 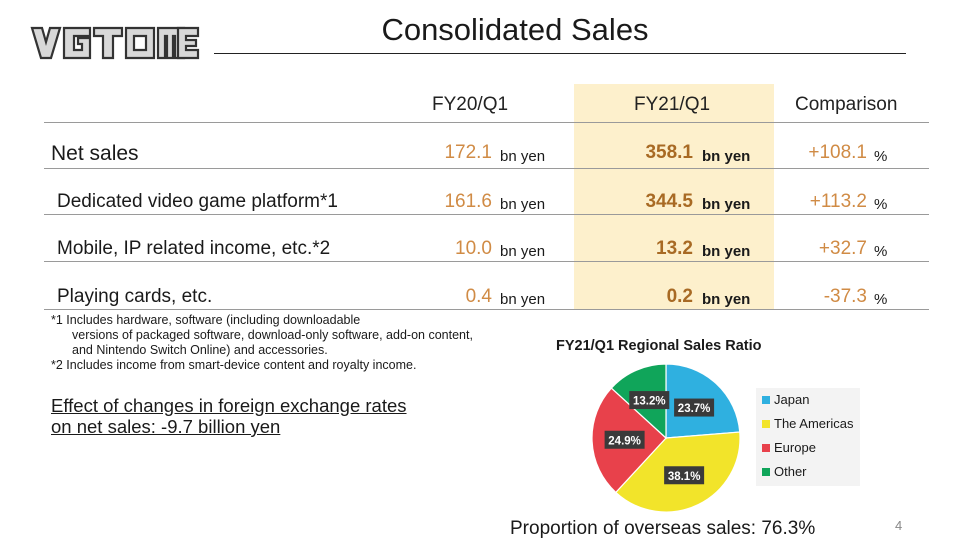 I want to click on pie-legend: Japan The Americas Europe Other, so click(x=808, y=437).